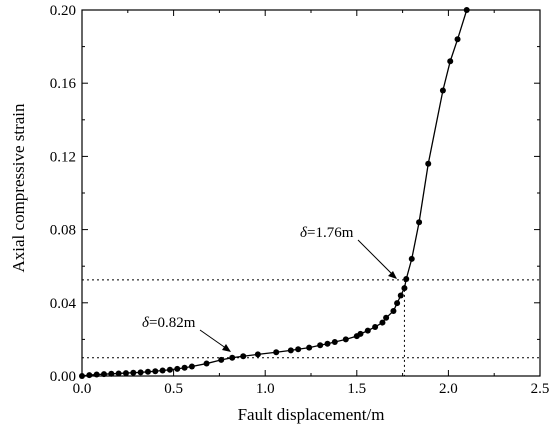 This screenshot has height=434, width=550. Describe the element at coordinates (330, 233) in the screenshot. I see `annotation-2-text: =1.76m` at that location.